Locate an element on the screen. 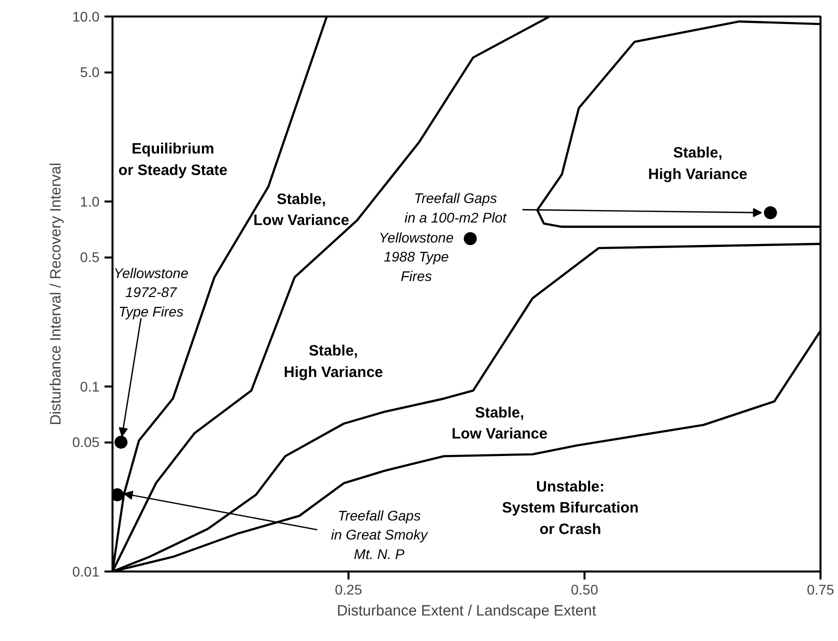 This screenshot has width=838, height=641. x-tick-label: 0.50 is located at coordinates (584, 590).